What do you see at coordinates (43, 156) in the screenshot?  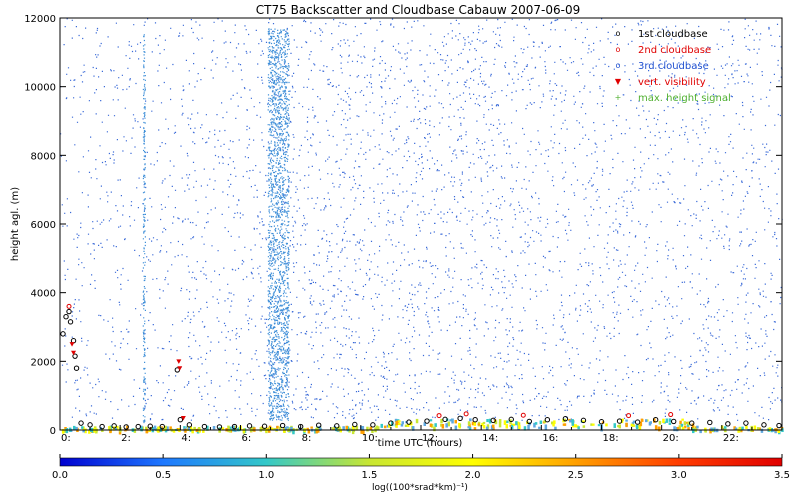 I see `y-tick-label: 8000` at bounding box center [43, 156].